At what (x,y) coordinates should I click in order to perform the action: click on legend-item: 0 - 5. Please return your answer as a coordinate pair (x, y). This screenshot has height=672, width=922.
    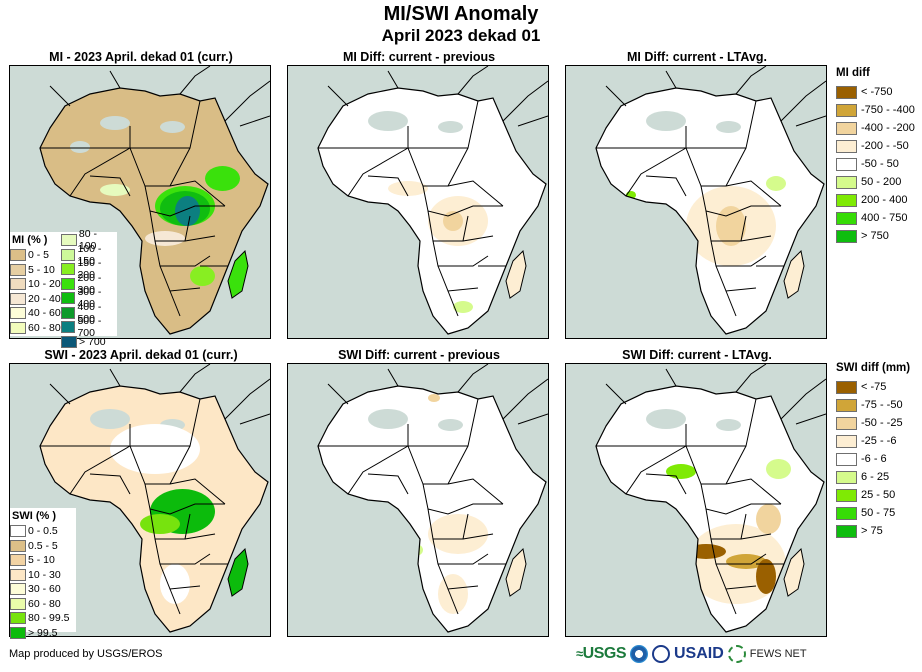
    Looking at the image, I should click on (36, 255).